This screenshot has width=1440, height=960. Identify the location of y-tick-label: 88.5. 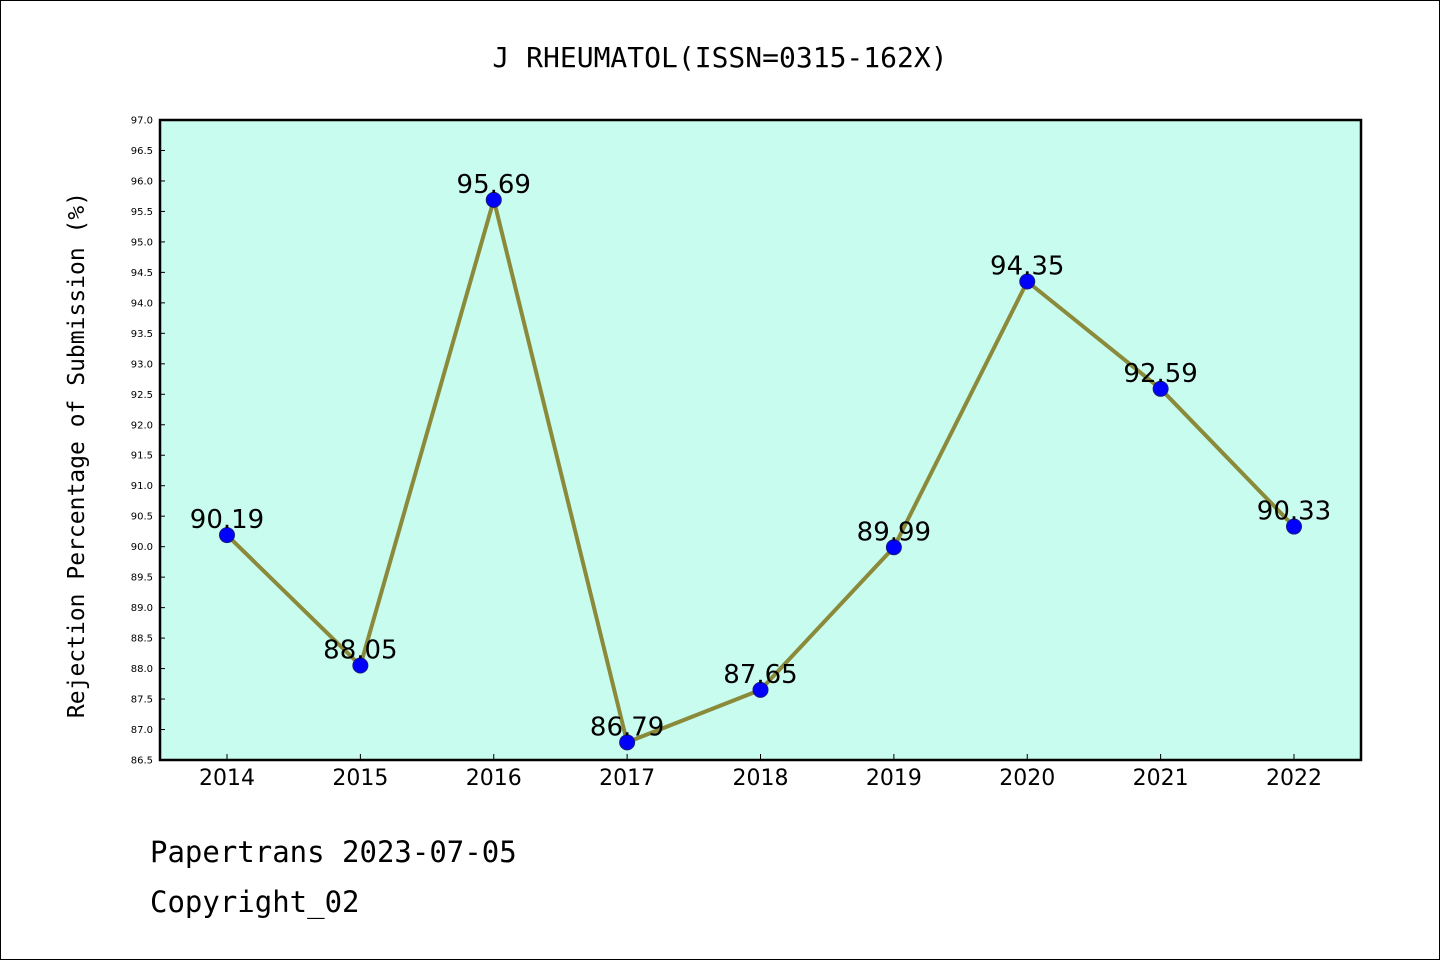
(142, 639).